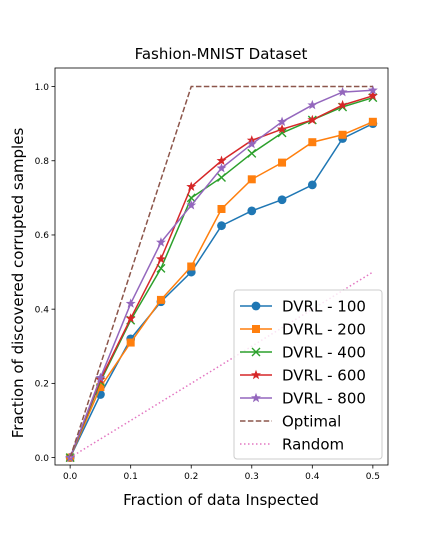  What do you see at coordinates (313, 445) in the screenshot?
I see `legend-label: Random` at bounding box center [313, 445].